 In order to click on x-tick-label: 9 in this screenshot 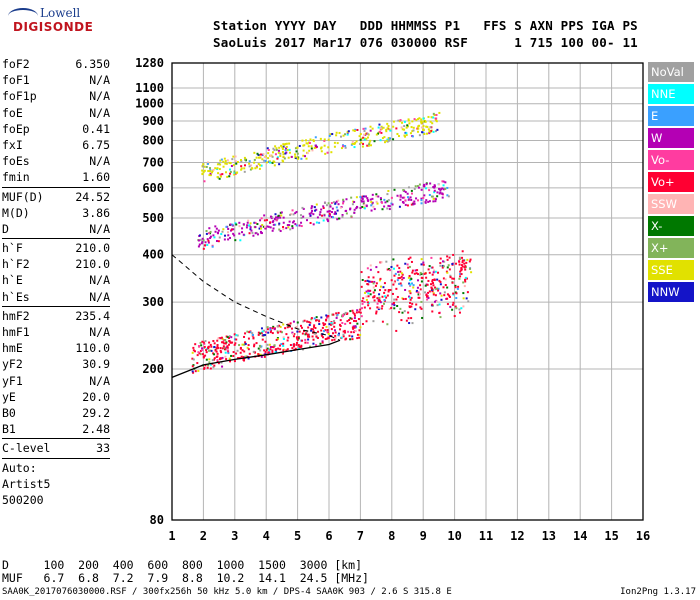, I will do `click(423, 536)`.